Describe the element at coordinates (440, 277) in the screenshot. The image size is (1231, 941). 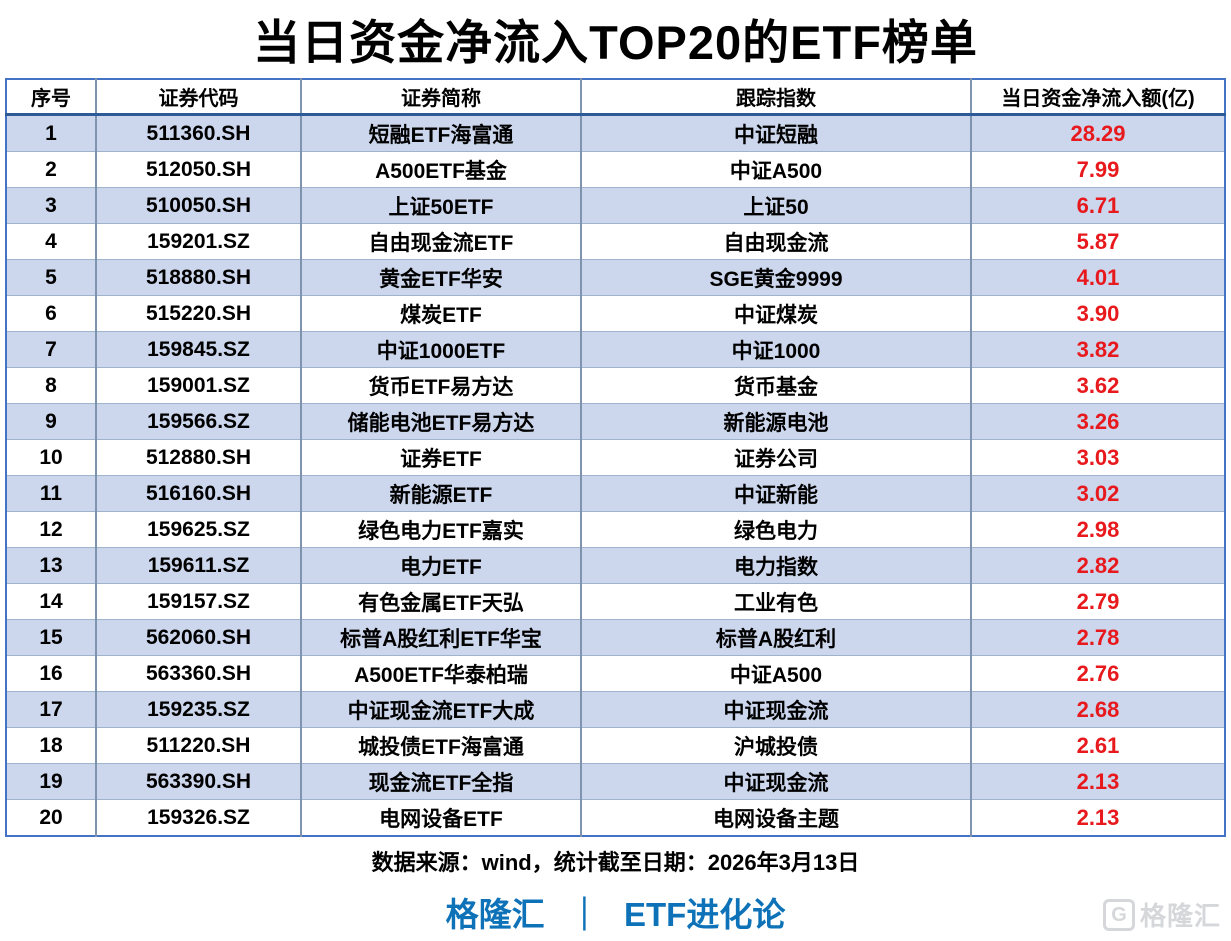
I see `name-cell: 黄金ETF华安` at that location.